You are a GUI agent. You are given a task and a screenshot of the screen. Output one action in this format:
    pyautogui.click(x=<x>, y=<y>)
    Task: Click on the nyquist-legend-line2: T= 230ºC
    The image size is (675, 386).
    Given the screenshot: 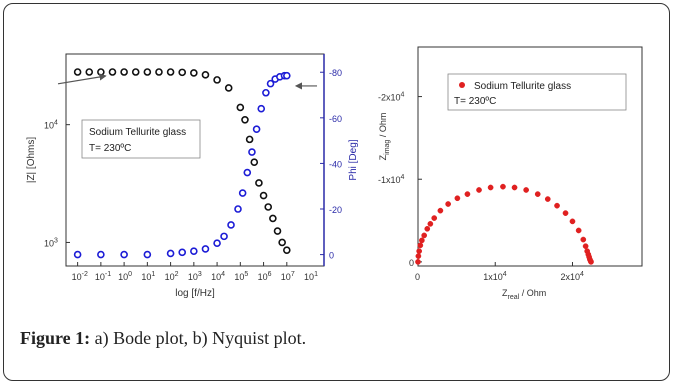 What is the action you would take?
    pyautogui.click(x=475, y=101)
    